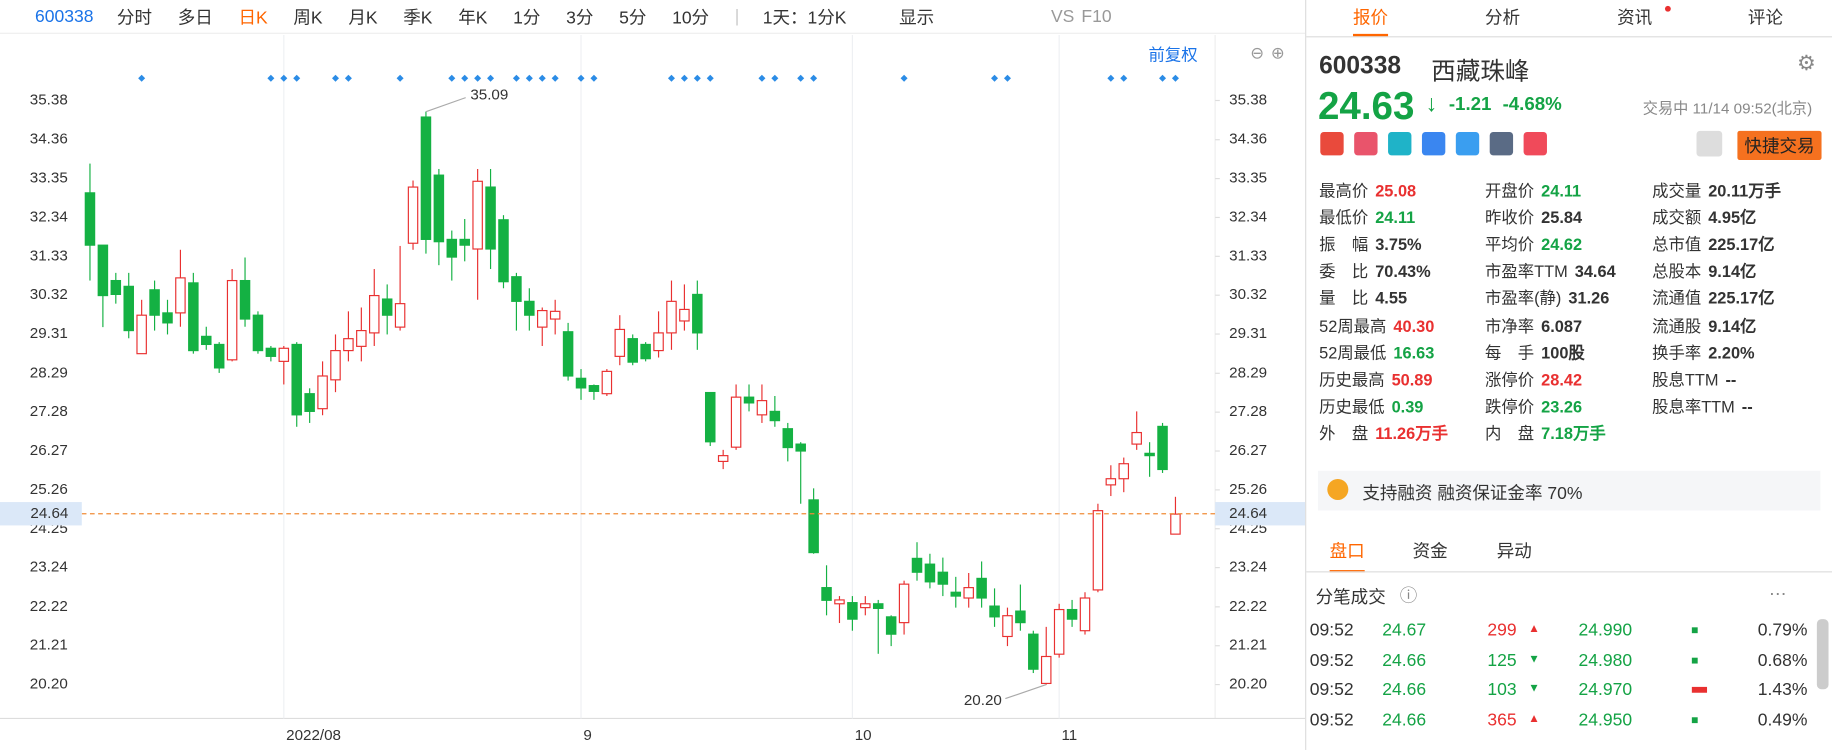 The height and width of the screenshot is (750, 1832). I want to click on period-tab: 多日, so click(195, 17).